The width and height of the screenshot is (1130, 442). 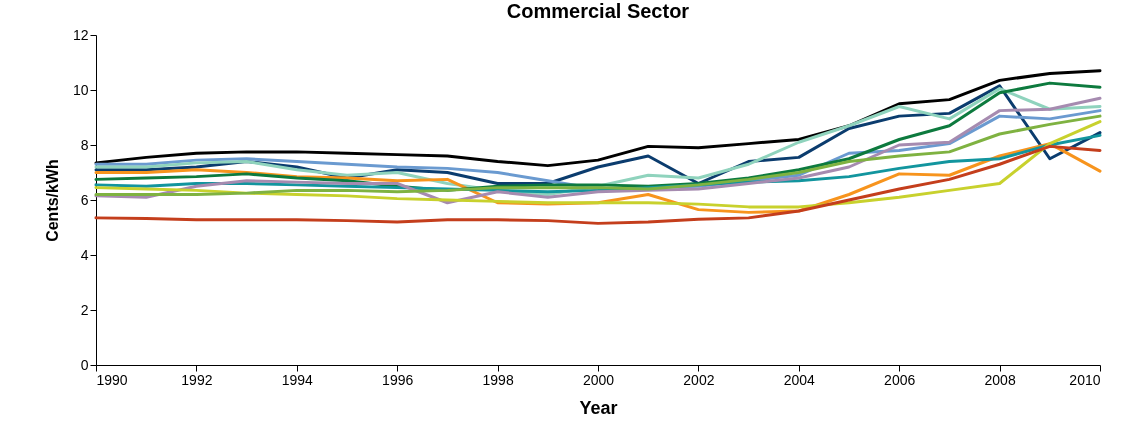 What do you see at coordinates (1000, 379) in the screenshot?
I see `x-tick-label: 2008` at bounding box center [1000, 379].